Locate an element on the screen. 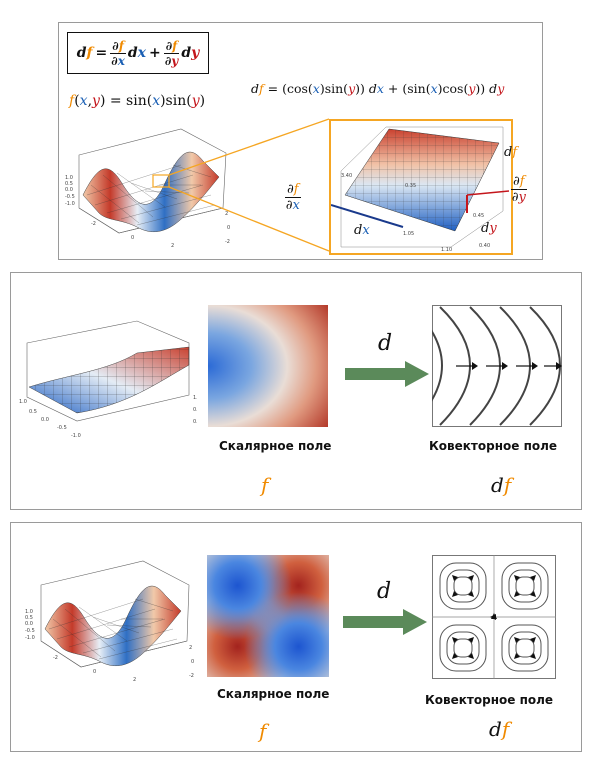  surface-plot-saddle: 1.00.50.0-0.5-1.0 1.00.50.0 is located at coordinates (108, 379).